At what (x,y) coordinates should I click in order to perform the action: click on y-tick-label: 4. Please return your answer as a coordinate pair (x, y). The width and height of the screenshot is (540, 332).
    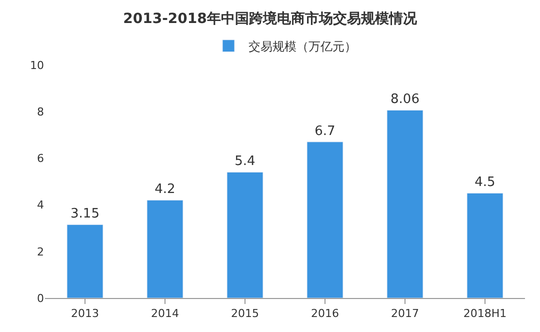
    Looking at the image, I should click on (40, 205).